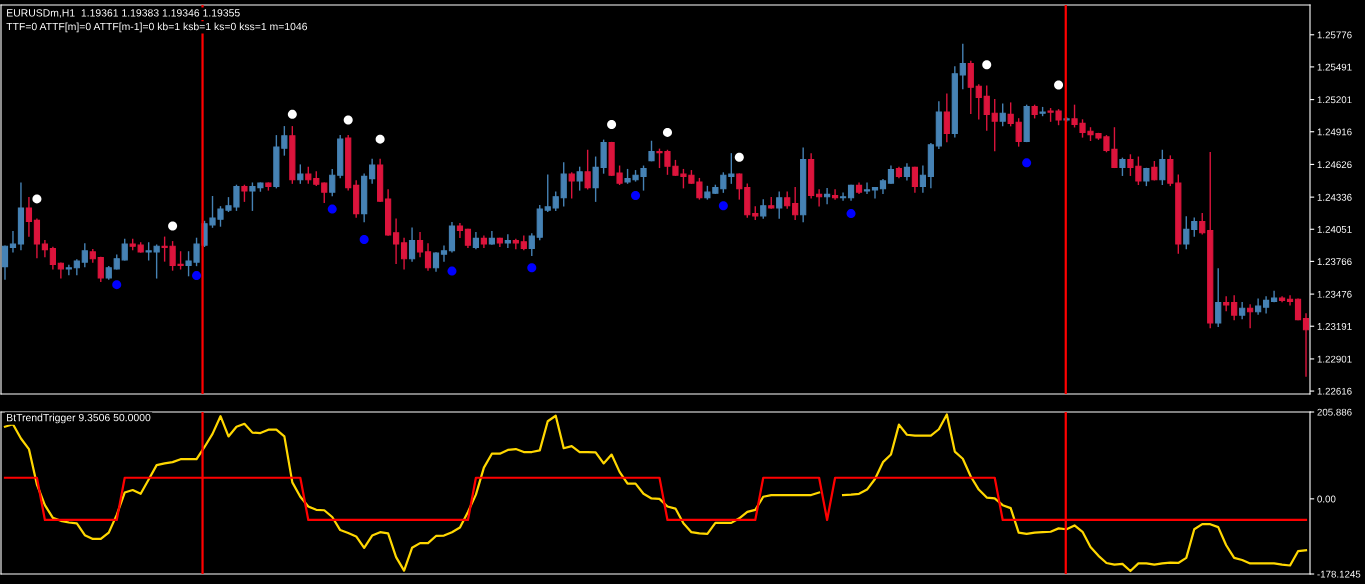  Describe the element at coordinates (1326, 499) in the screenshot. I see `y-tick-label: 0.00` at that location.